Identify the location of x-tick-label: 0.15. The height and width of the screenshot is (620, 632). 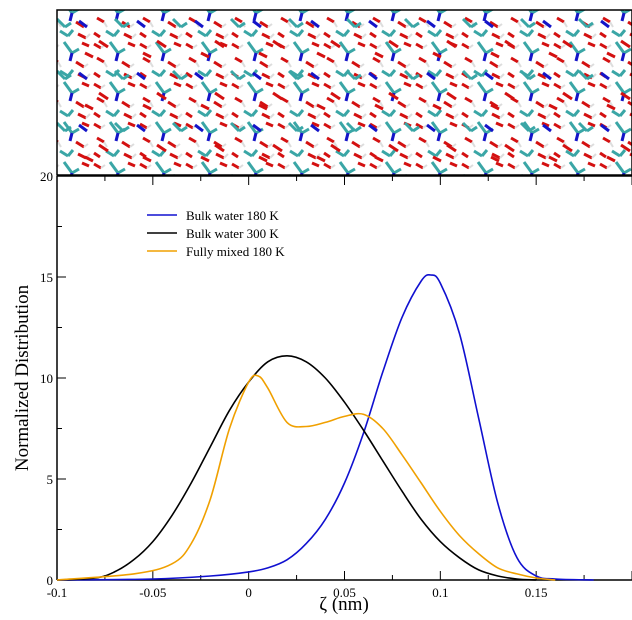
(536, 592).